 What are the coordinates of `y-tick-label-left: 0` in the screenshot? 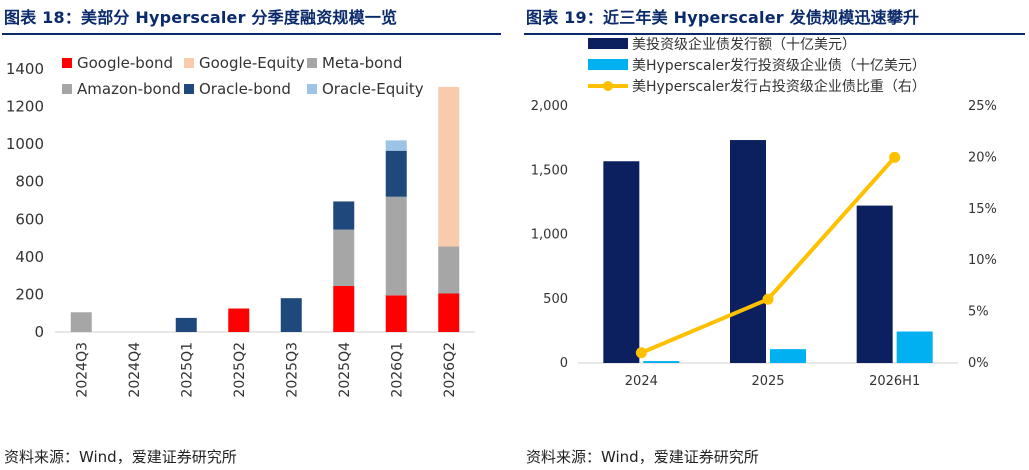 It's located at (564, 363).